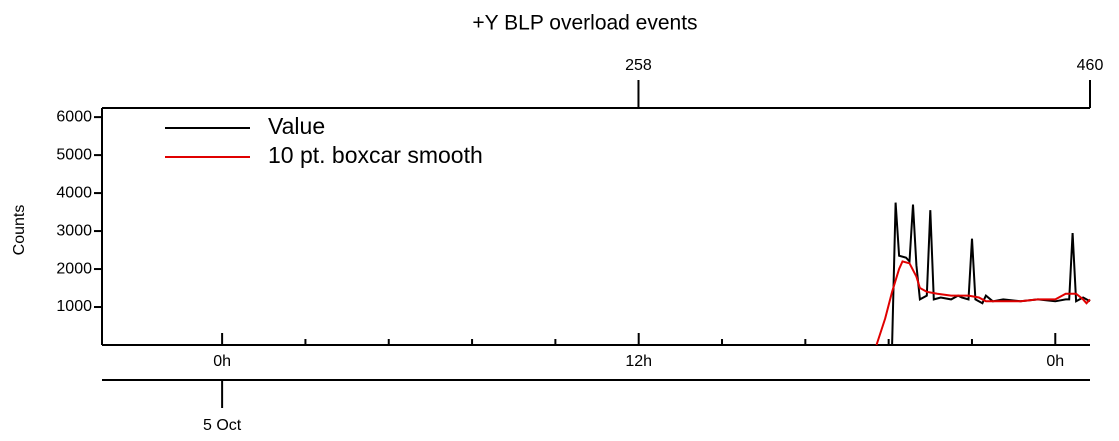 This screenshot has height=441, width=1119. I want to click on x2-tick-label: 258, so click(638, 65).